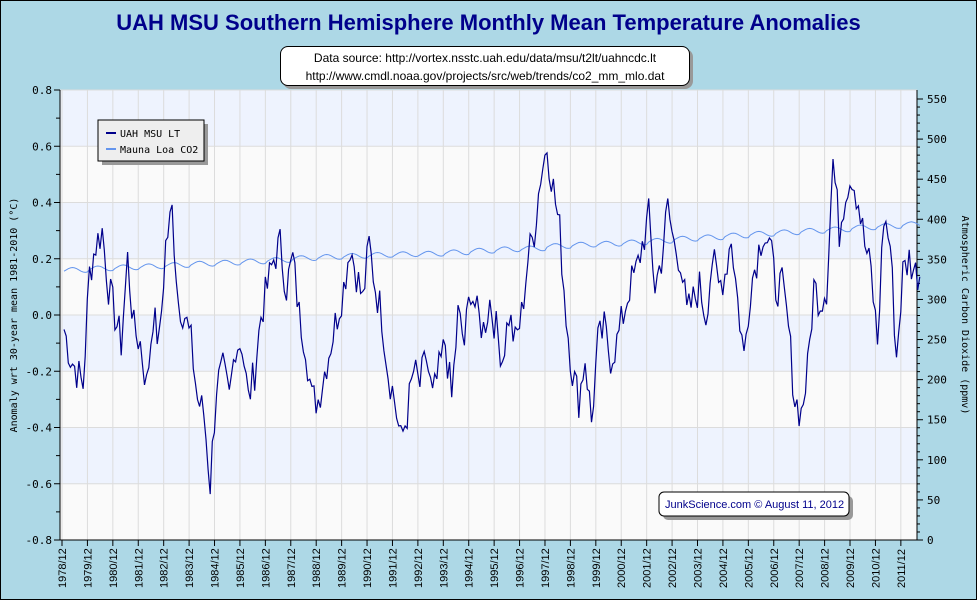 The width and height of the screenshot is (977, 600). I want to click on x-tick-label: 1994/12, so click(470, 568).